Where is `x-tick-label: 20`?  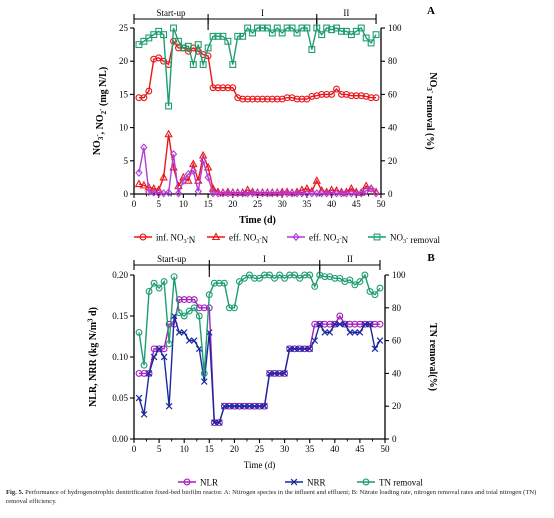
x-tick-label: 20 is located at coordinates (233, 204).